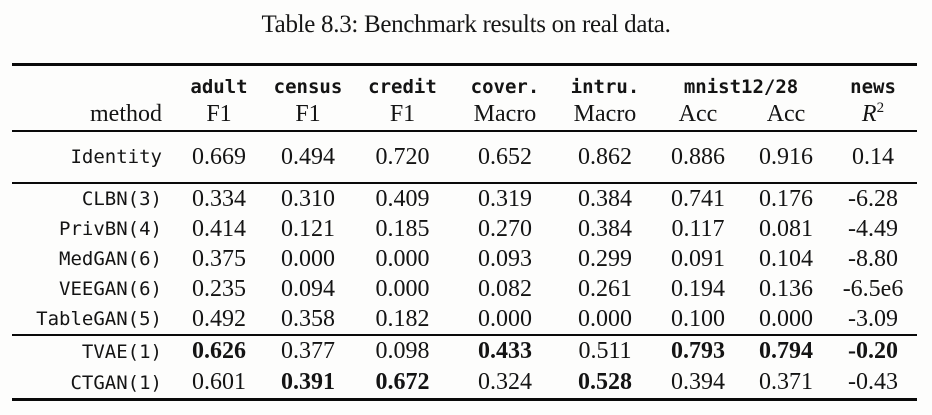 The image size is (932, 415). What do you see at coordinates (786, 258) in the screenshot?
I see `value-cell: 0.104` at bounding box center [786, 258].